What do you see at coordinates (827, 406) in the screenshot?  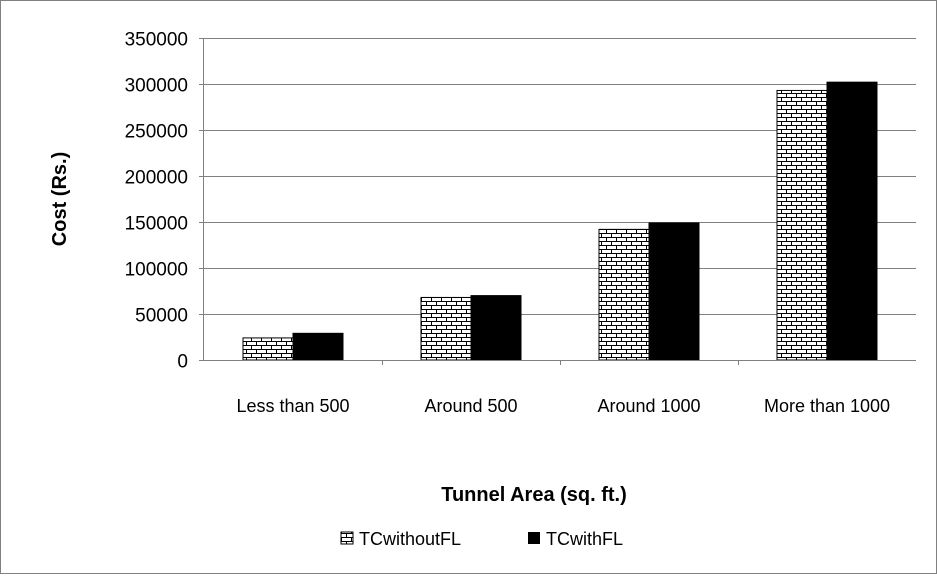 I see `x-category-label: More than 1000` at bounding box center [827, 406].